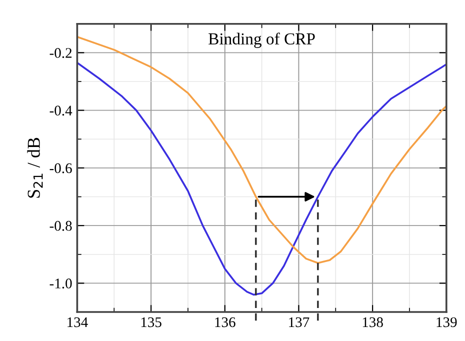  Describe the element at coordinates (446, 322) in the screenshot. I see `x-tick-label: 139` at that location.